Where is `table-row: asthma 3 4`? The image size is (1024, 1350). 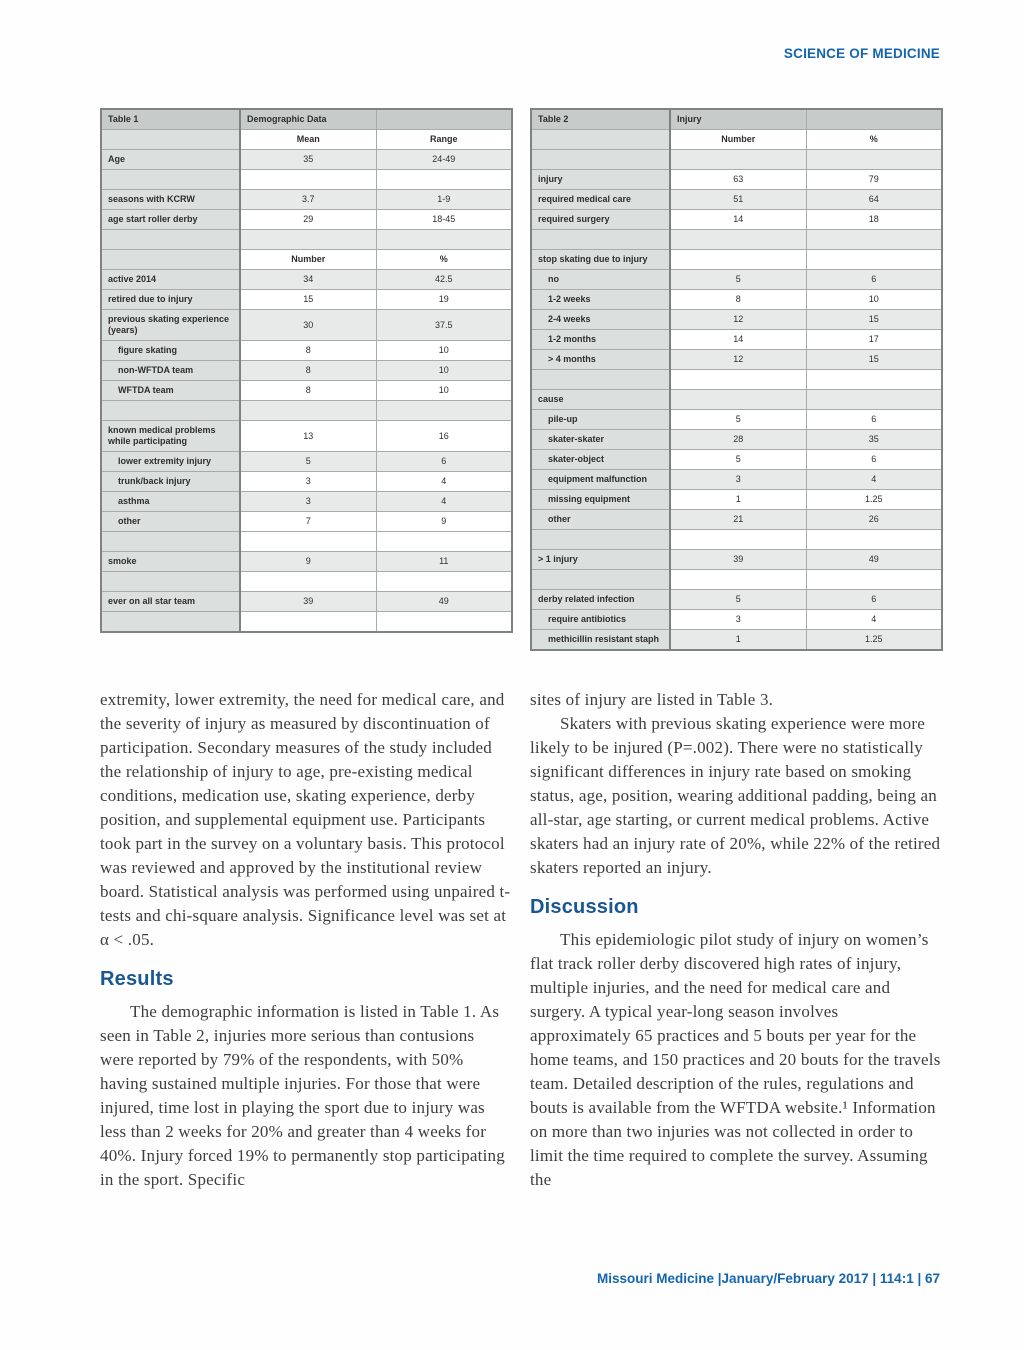
table-row: asthma 3 4 is located at coordinates (306, 501).